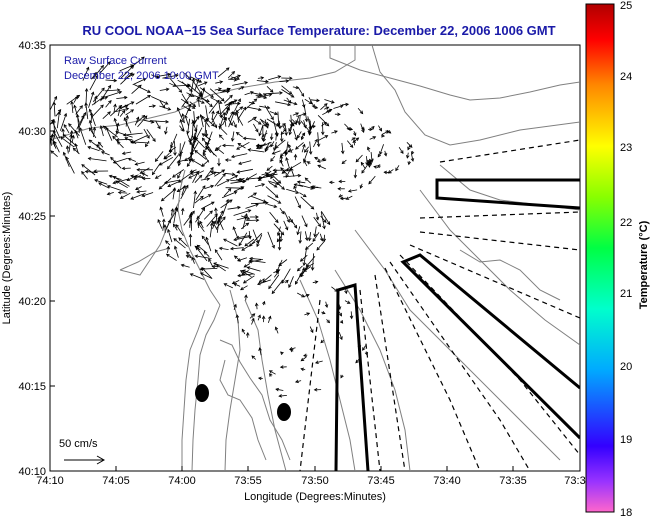  I want to click on y-tick-label: 40:35, so click(32, 46).